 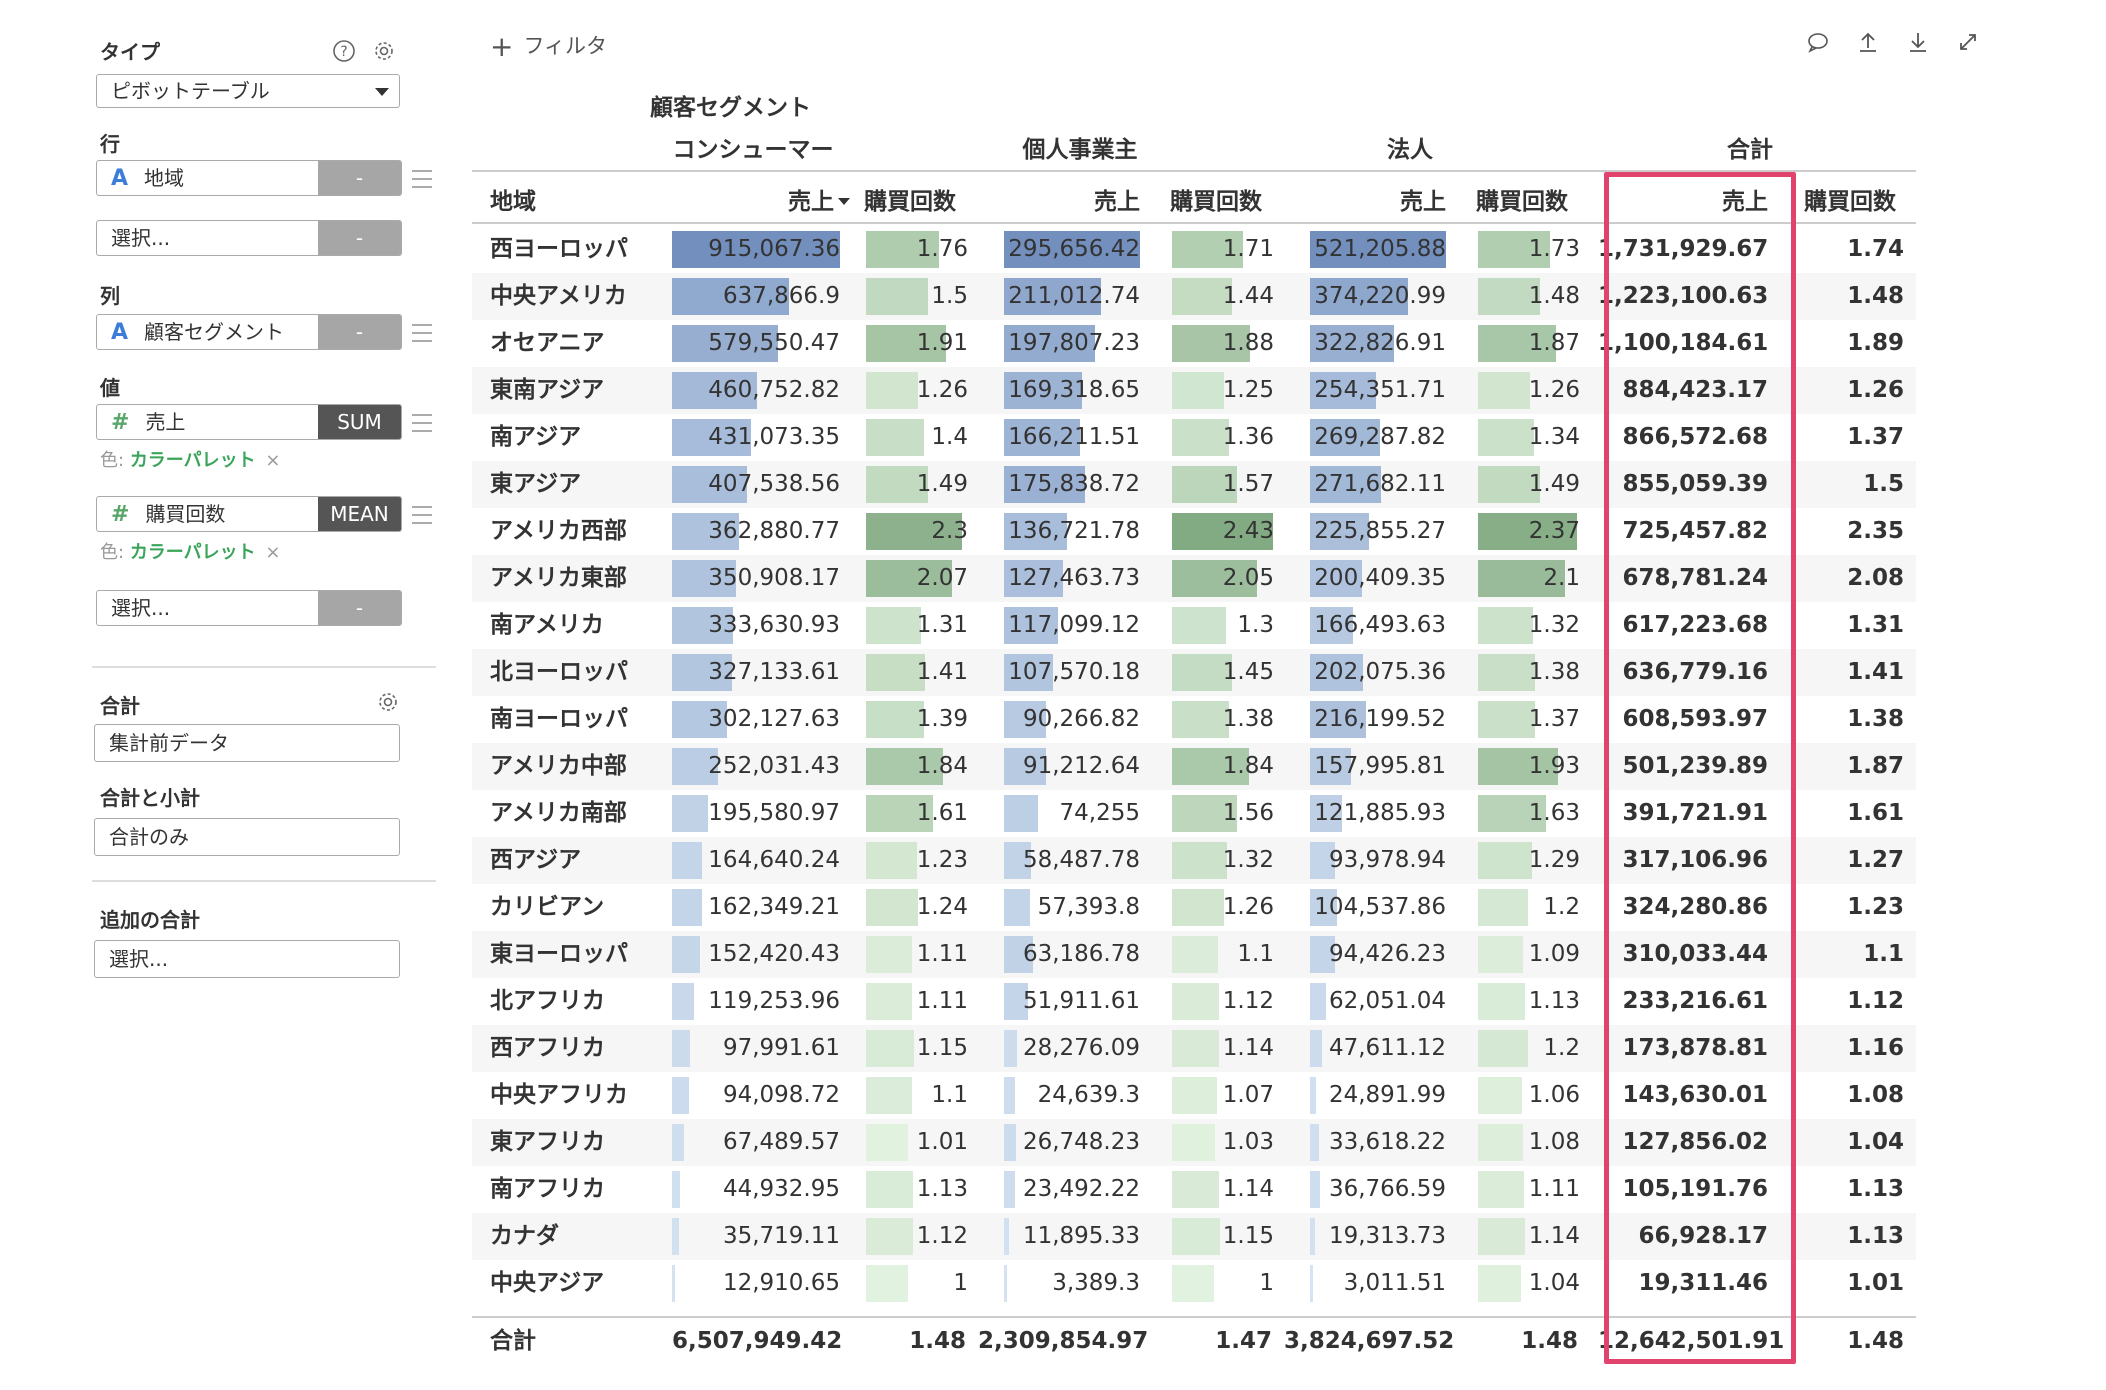 What do you see at coordinates (247, 837) in the screenshot?
I see `subtotal-select: 合計のみ` at bounding box center [247, 837].